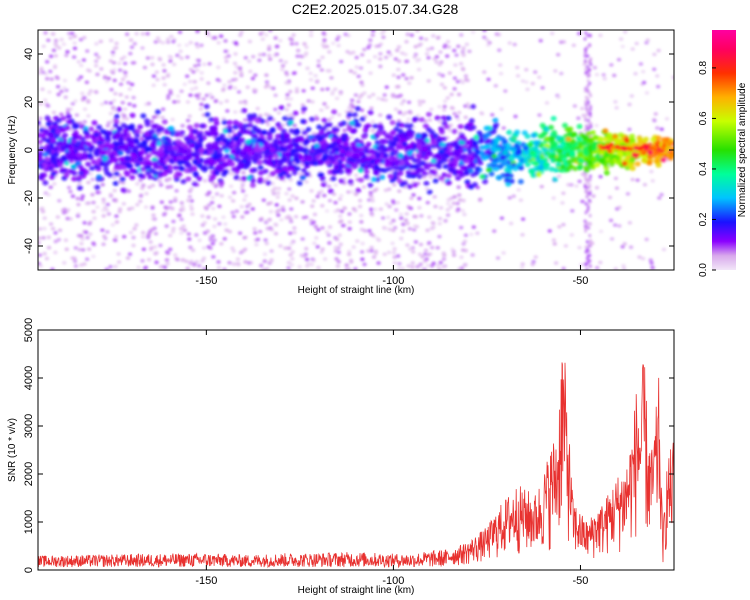 This screenshot has height=600, width=750. I want to click on spectrogram-peak-cell, so click(613, 147).